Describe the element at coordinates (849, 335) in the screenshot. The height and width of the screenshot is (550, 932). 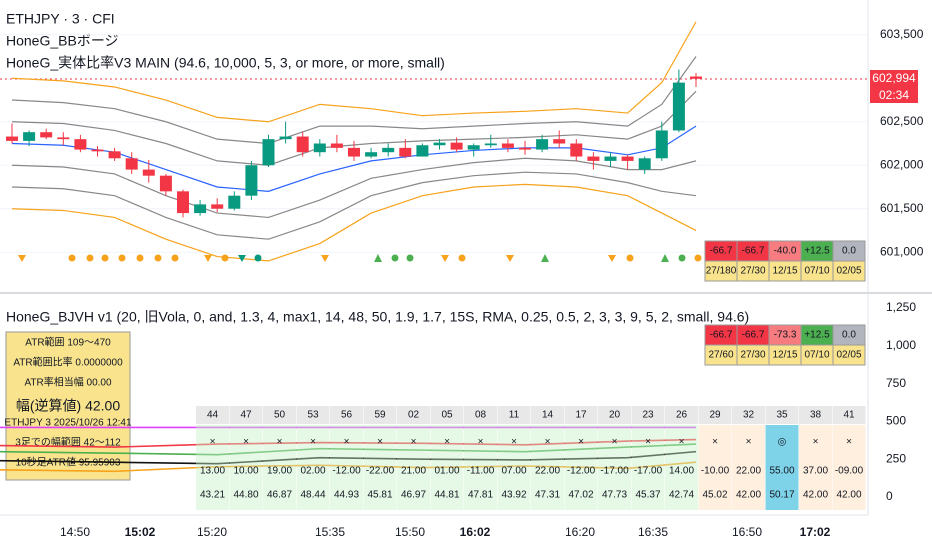
I see `table-cell-text: 0.0` at that location.